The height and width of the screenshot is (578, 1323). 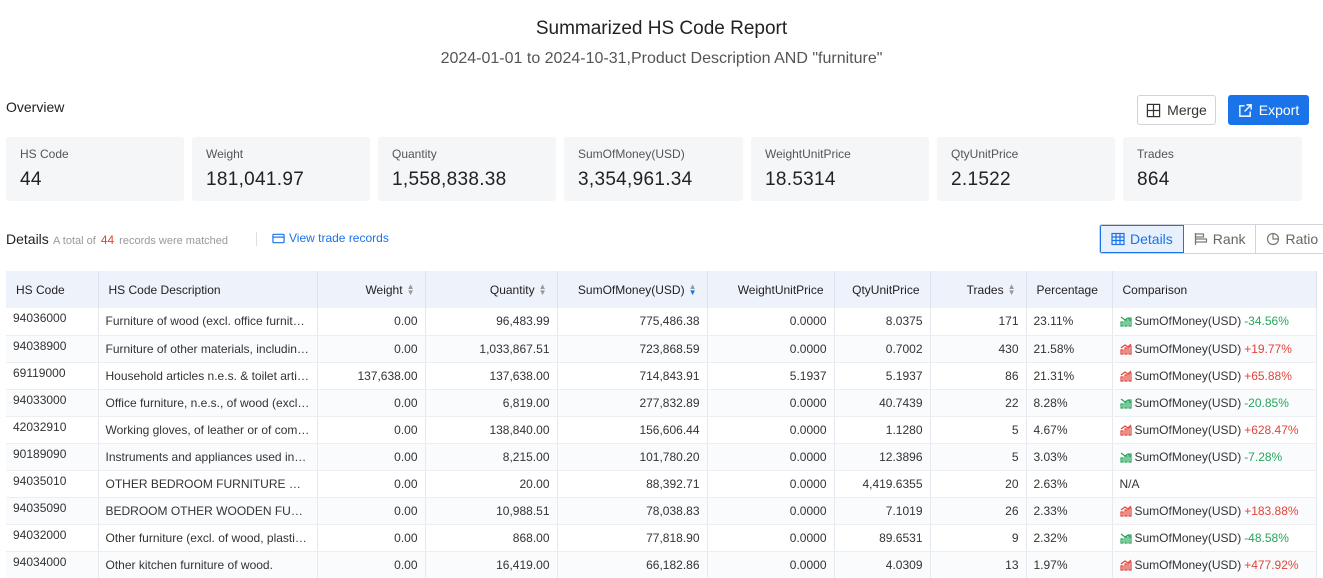 What do you see at coordinates (1214, 484) in the screenshot?
I see `cell-comparison: N/A` at bounding box center [1214, 484].